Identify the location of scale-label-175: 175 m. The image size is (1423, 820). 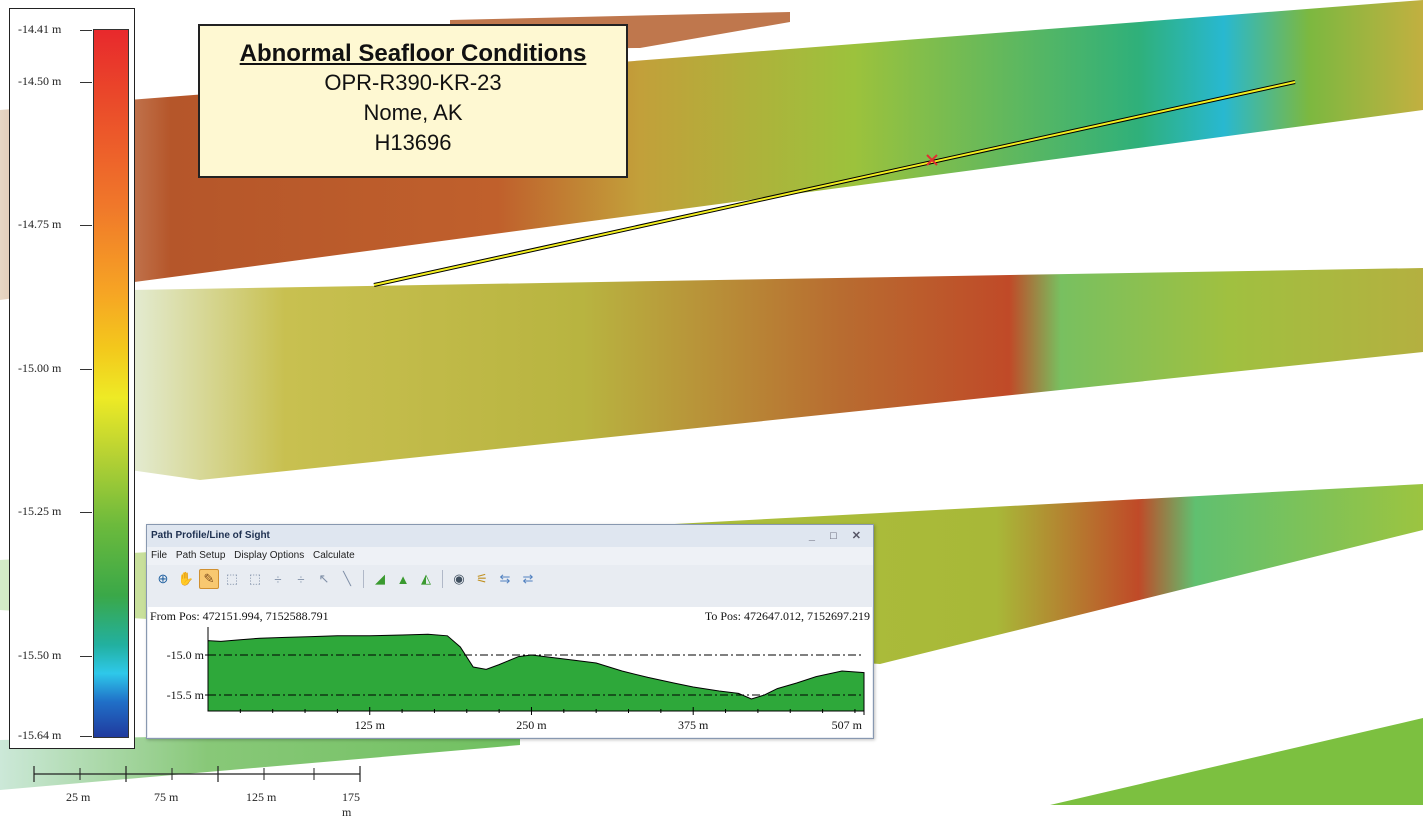
(351, 804).